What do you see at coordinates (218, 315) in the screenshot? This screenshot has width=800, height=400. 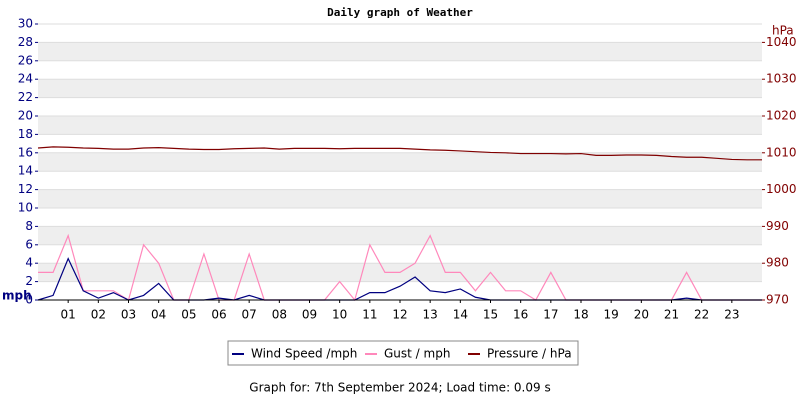 I see `x-tick-label: 06` at bounding box center [218, 315].